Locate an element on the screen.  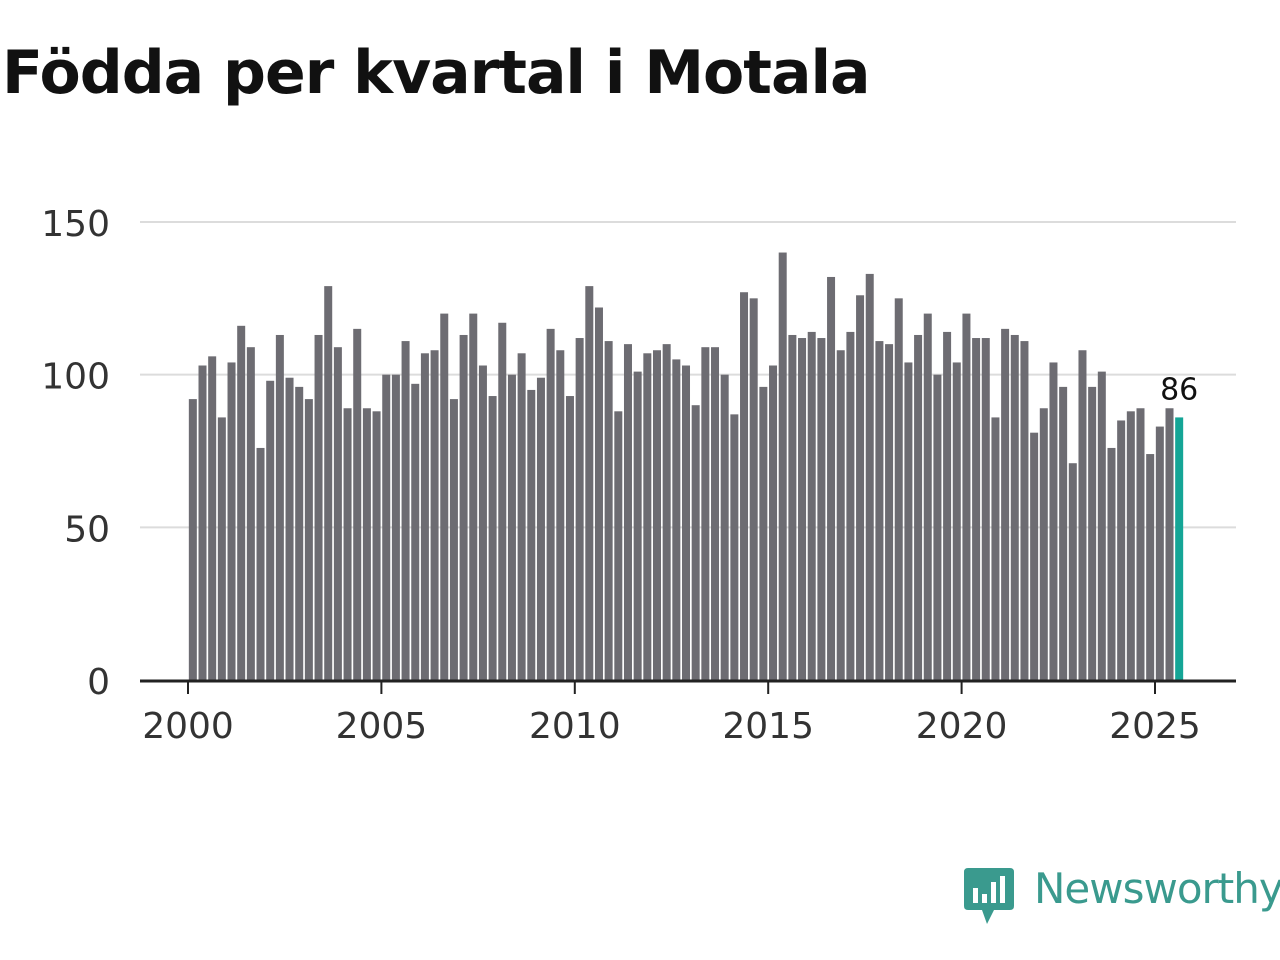
y-tick-label: 100 is located at coordinates (75, 377).